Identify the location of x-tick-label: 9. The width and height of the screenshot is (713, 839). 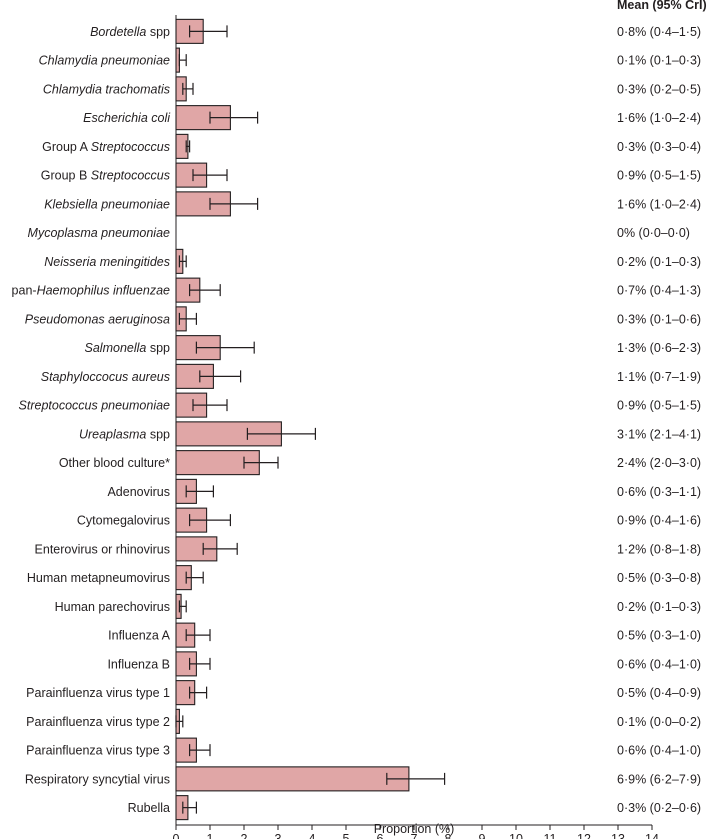
(482, 835).